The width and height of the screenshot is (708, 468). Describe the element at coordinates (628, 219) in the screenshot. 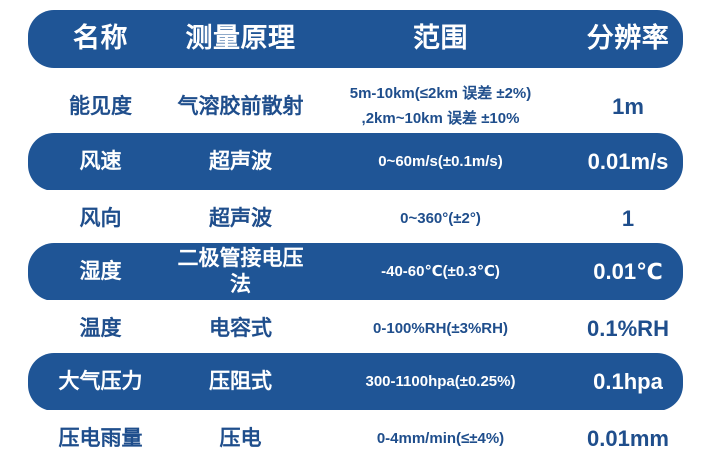

I see `cell-resolution: 1` at that location.